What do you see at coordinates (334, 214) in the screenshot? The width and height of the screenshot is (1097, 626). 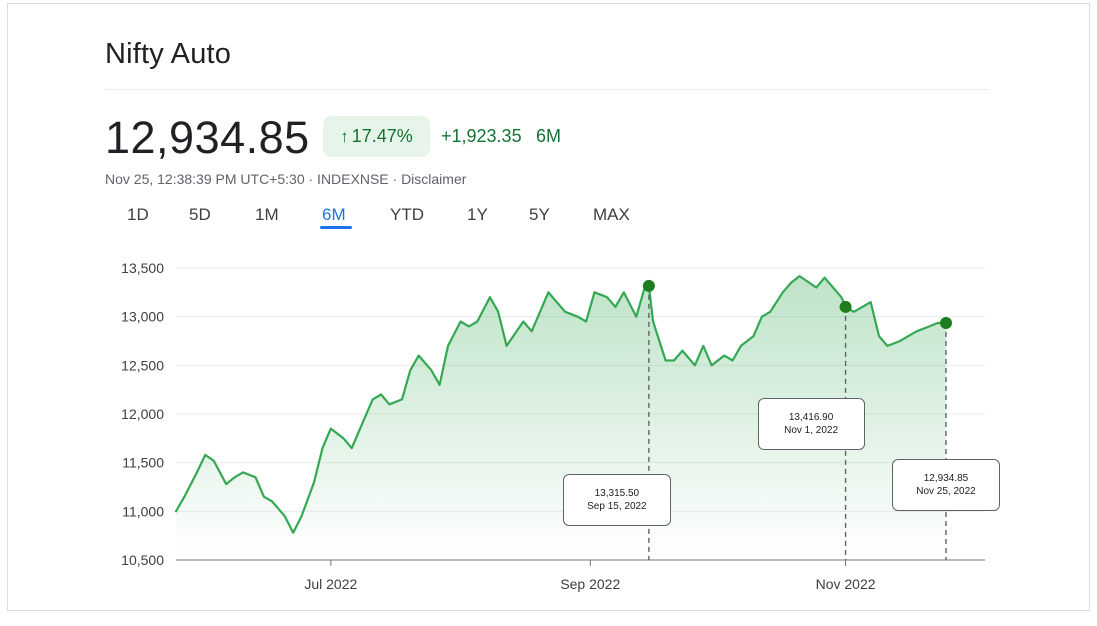 I see `tab-6m: 6M` at bounding box center [334, 214].